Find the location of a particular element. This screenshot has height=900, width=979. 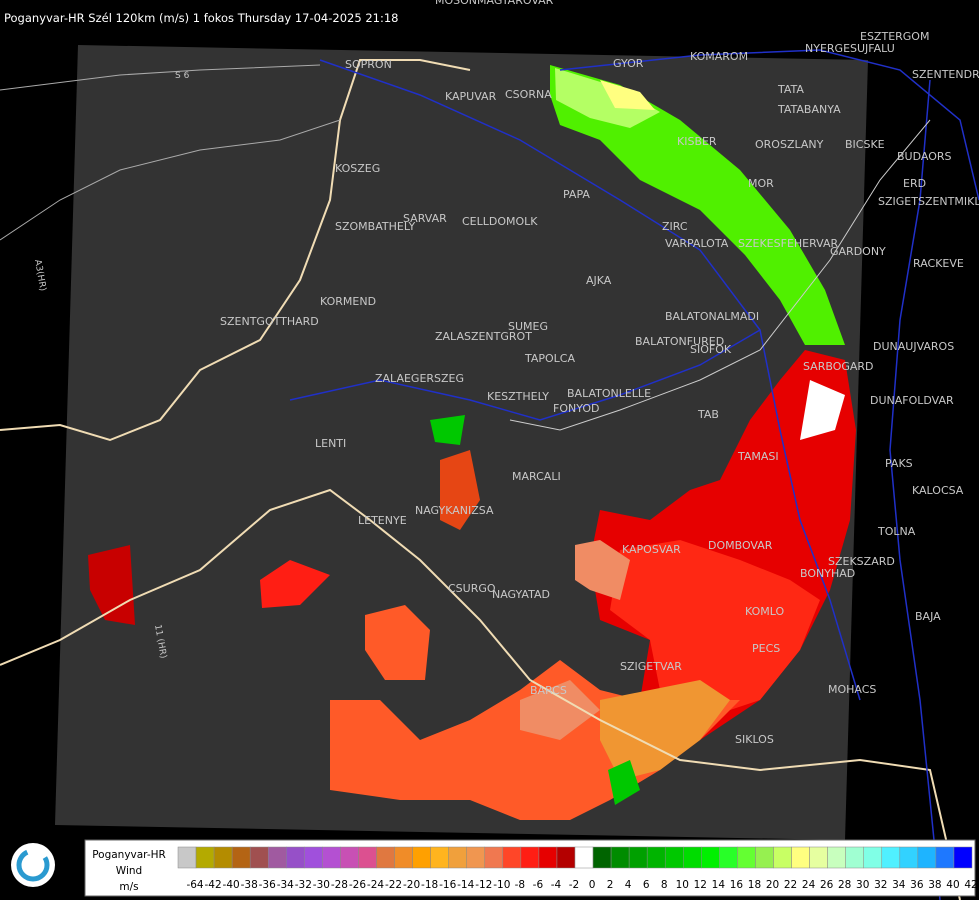

road-label: S 6 is located at coordinates (182, 76).